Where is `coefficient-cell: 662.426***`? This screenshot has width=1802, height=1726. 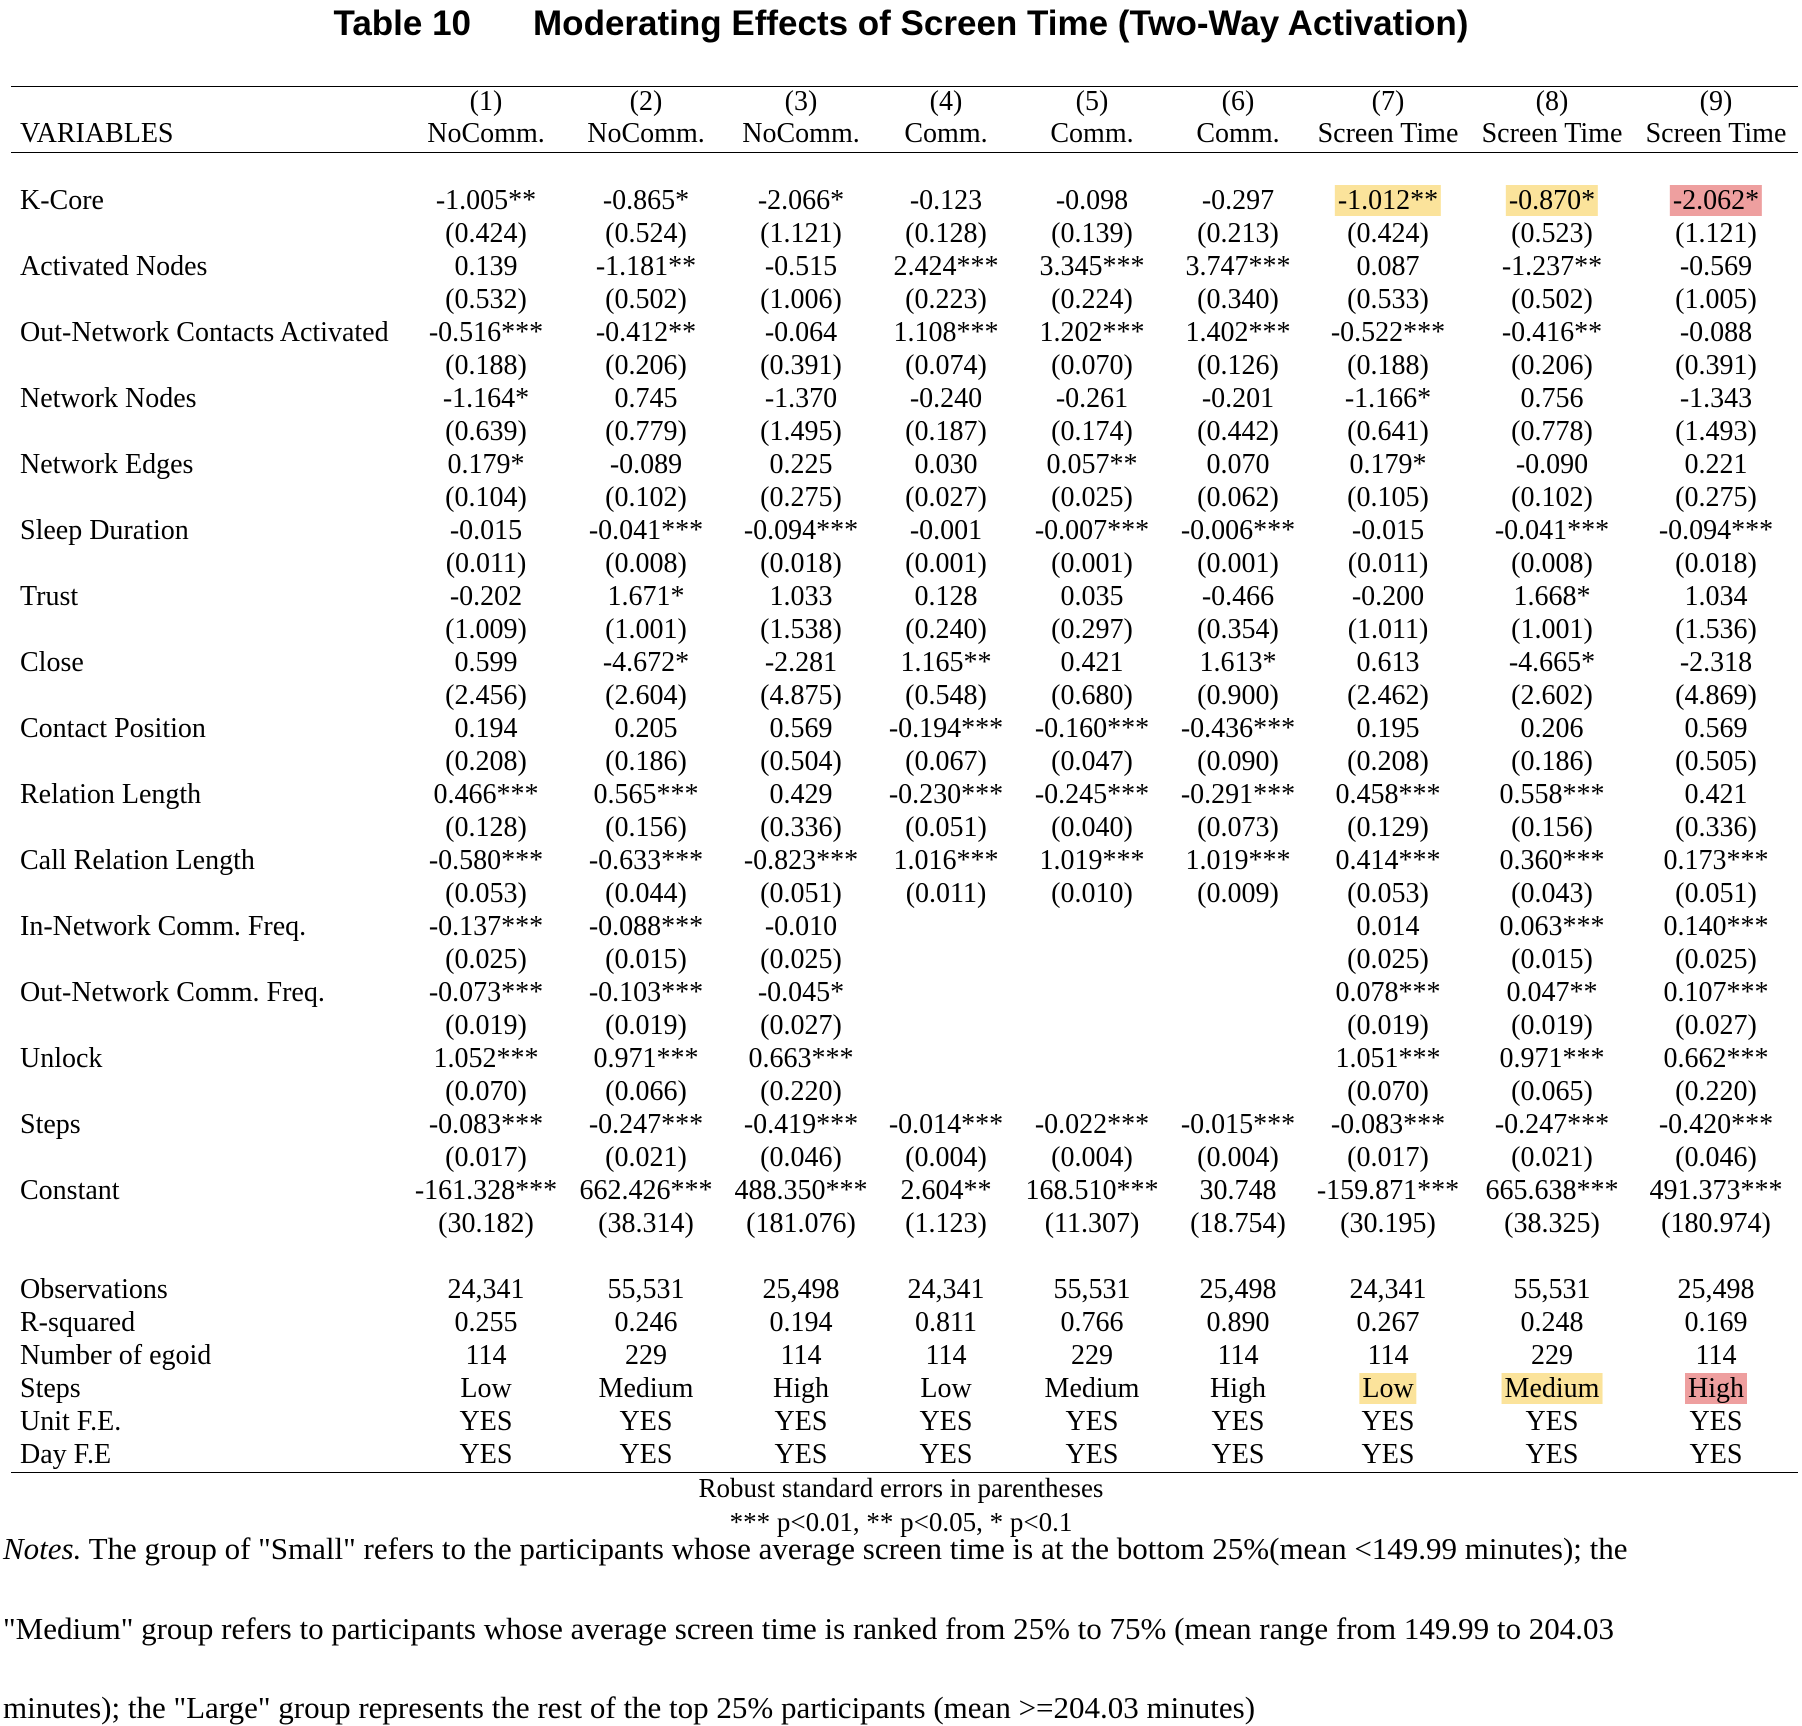
coefficient-cell: 662.426*** is located at coordinates (646, 1190).